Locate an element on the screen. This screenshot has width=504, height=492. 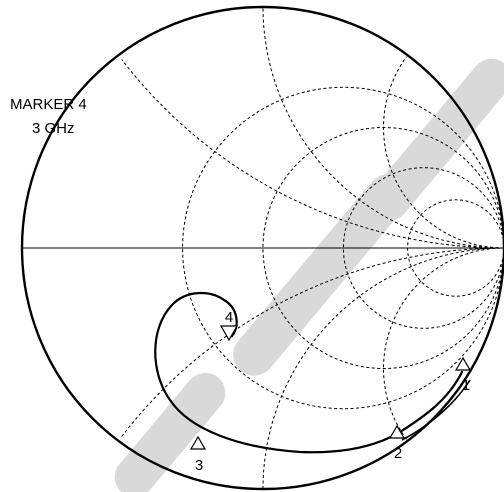
marker-4: 4 is located at coordinates (229, 325).